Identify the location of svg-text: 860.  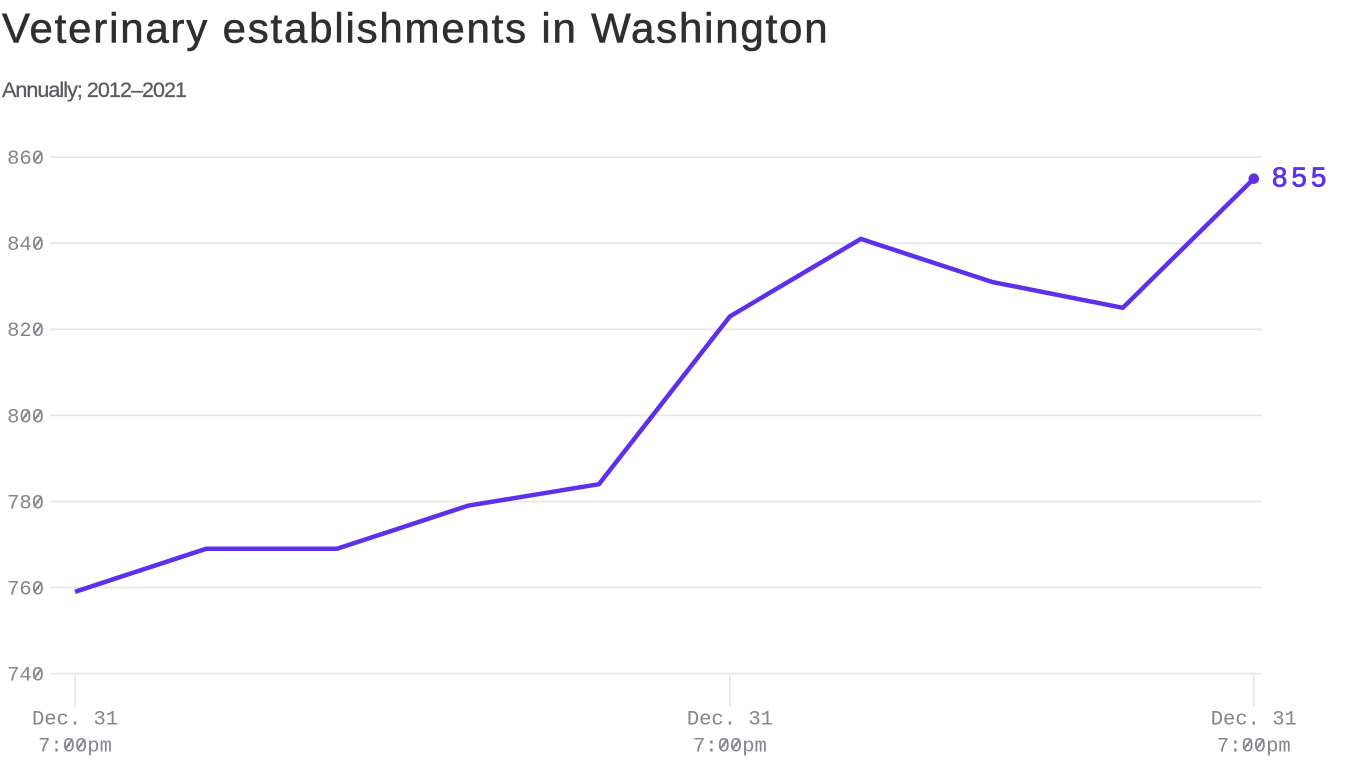
(25, 159).